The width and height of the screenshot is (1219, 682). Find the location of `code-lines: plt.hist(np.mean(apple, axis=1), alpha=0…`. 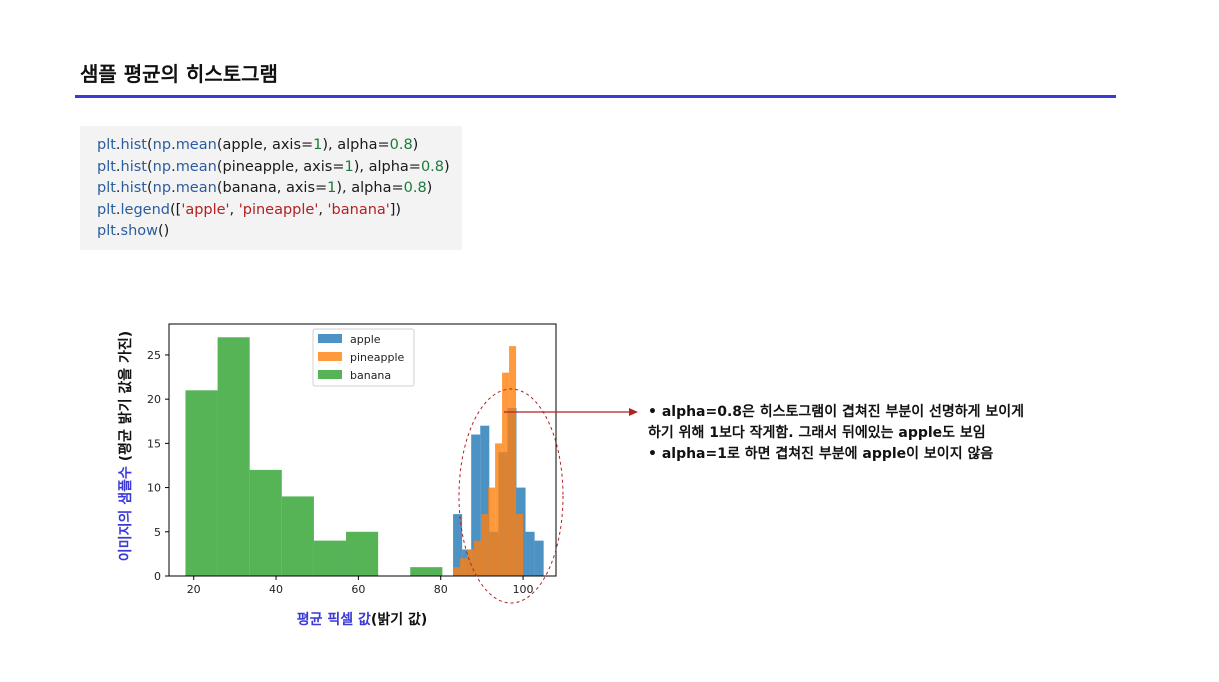

code-lines: plt.hist(np.mean(apple, axis=1), alpha=0… is located at coordinates (279, 189).